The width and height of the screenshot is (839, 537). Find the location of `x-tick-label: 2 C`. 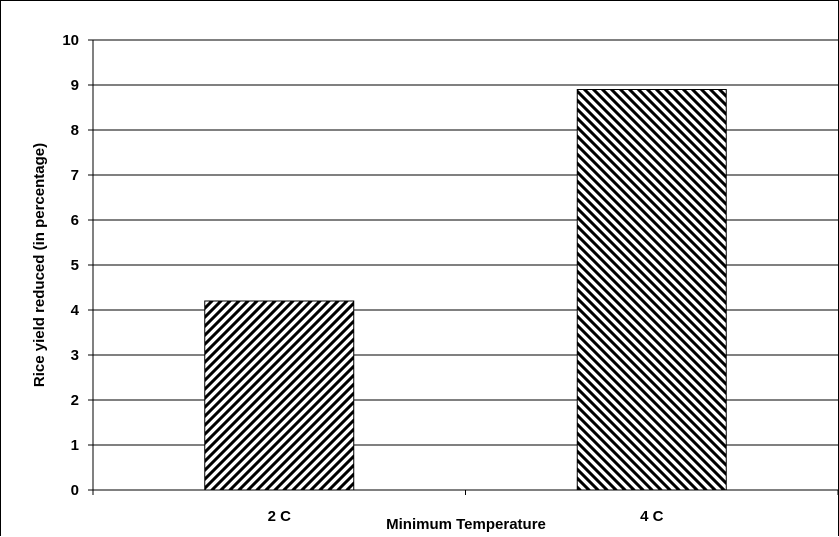

x-tick-label: 2 C is located at coordinates (280, 516).